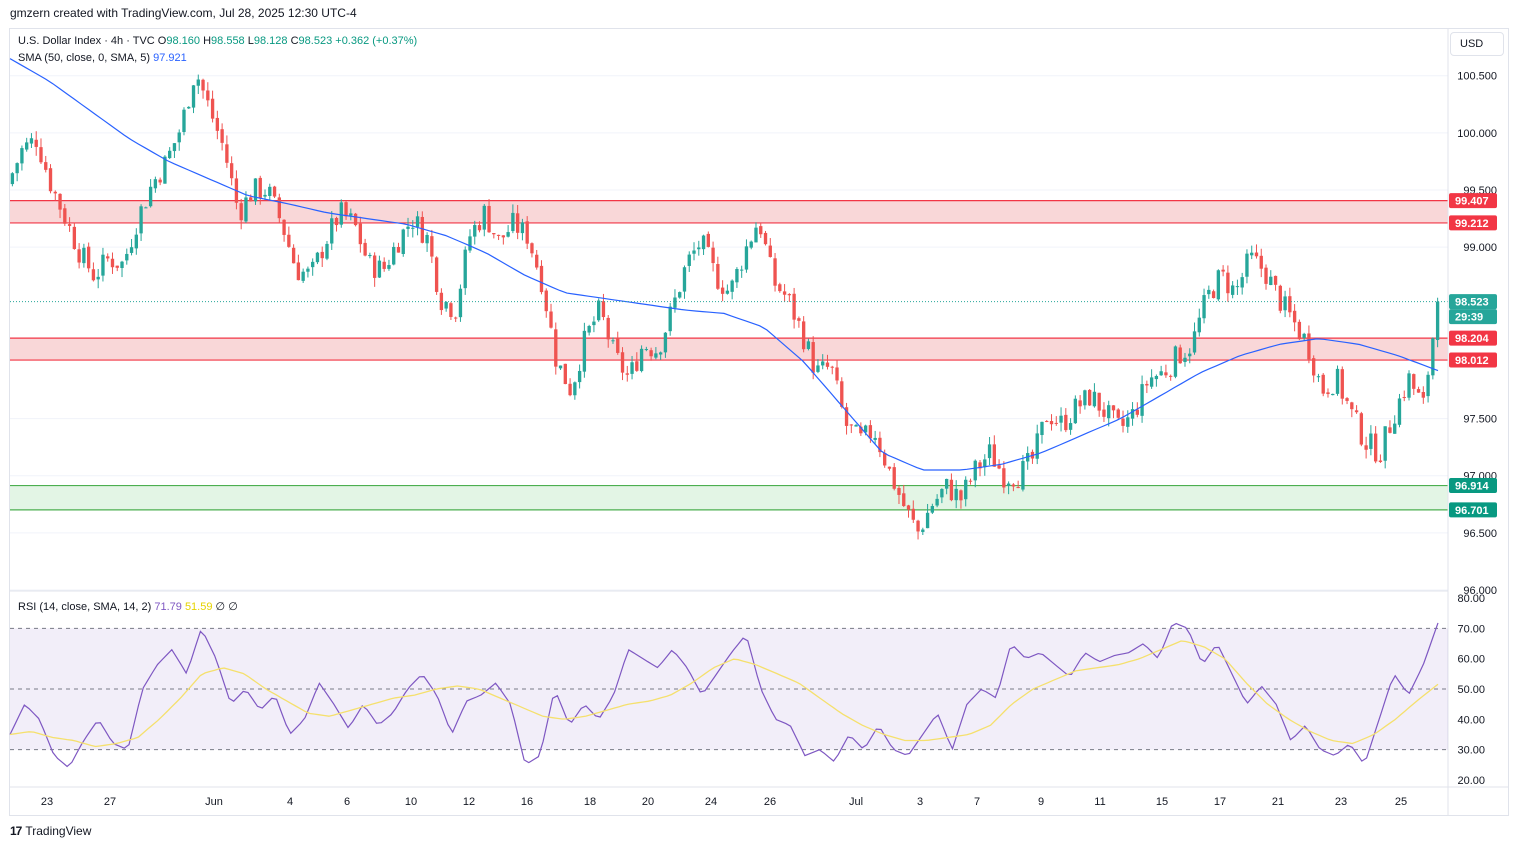 This screenshot has height=850, width=1519. I want to click on price-label-text: 99.407, so click(1472, 202).